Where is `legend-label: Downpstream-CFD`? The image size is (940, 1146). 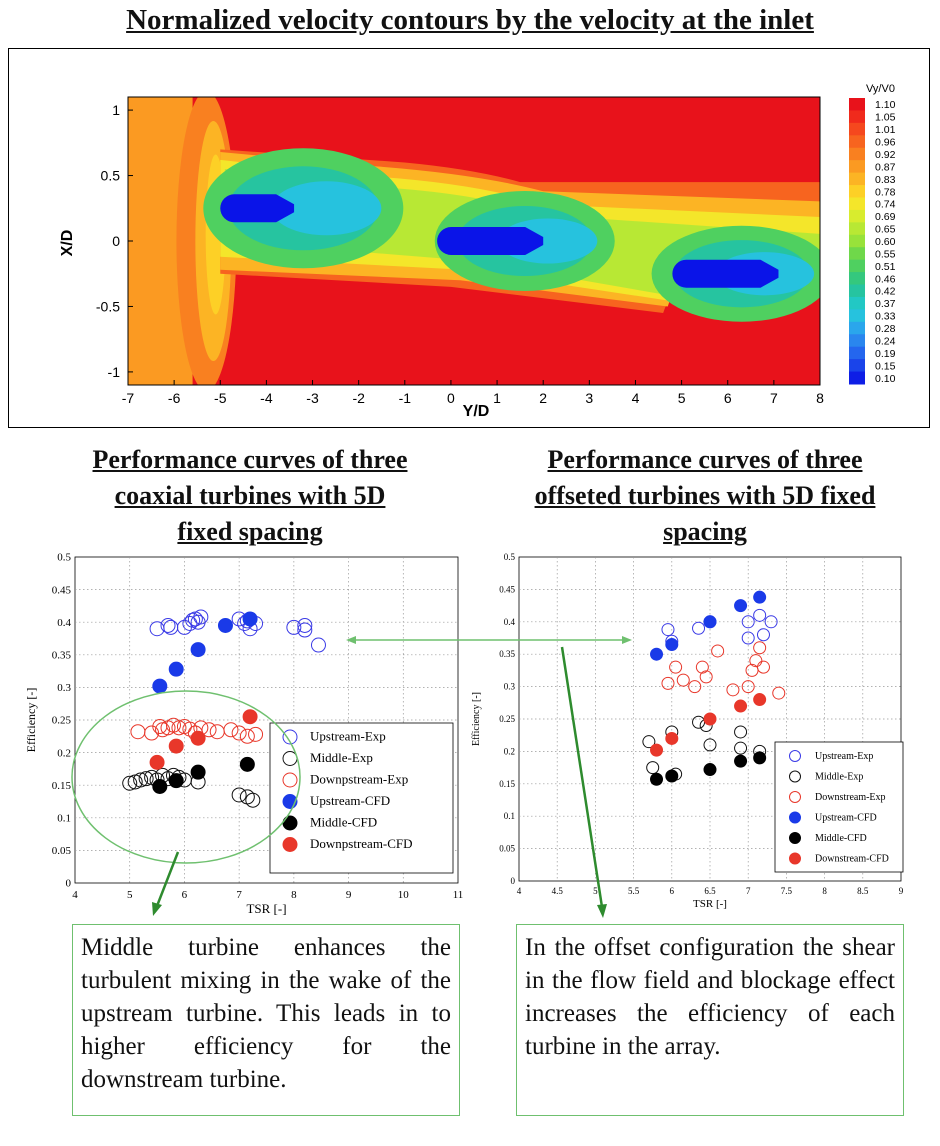
legend-label: Downpstream-CFD is located at coordinates (361, 843).